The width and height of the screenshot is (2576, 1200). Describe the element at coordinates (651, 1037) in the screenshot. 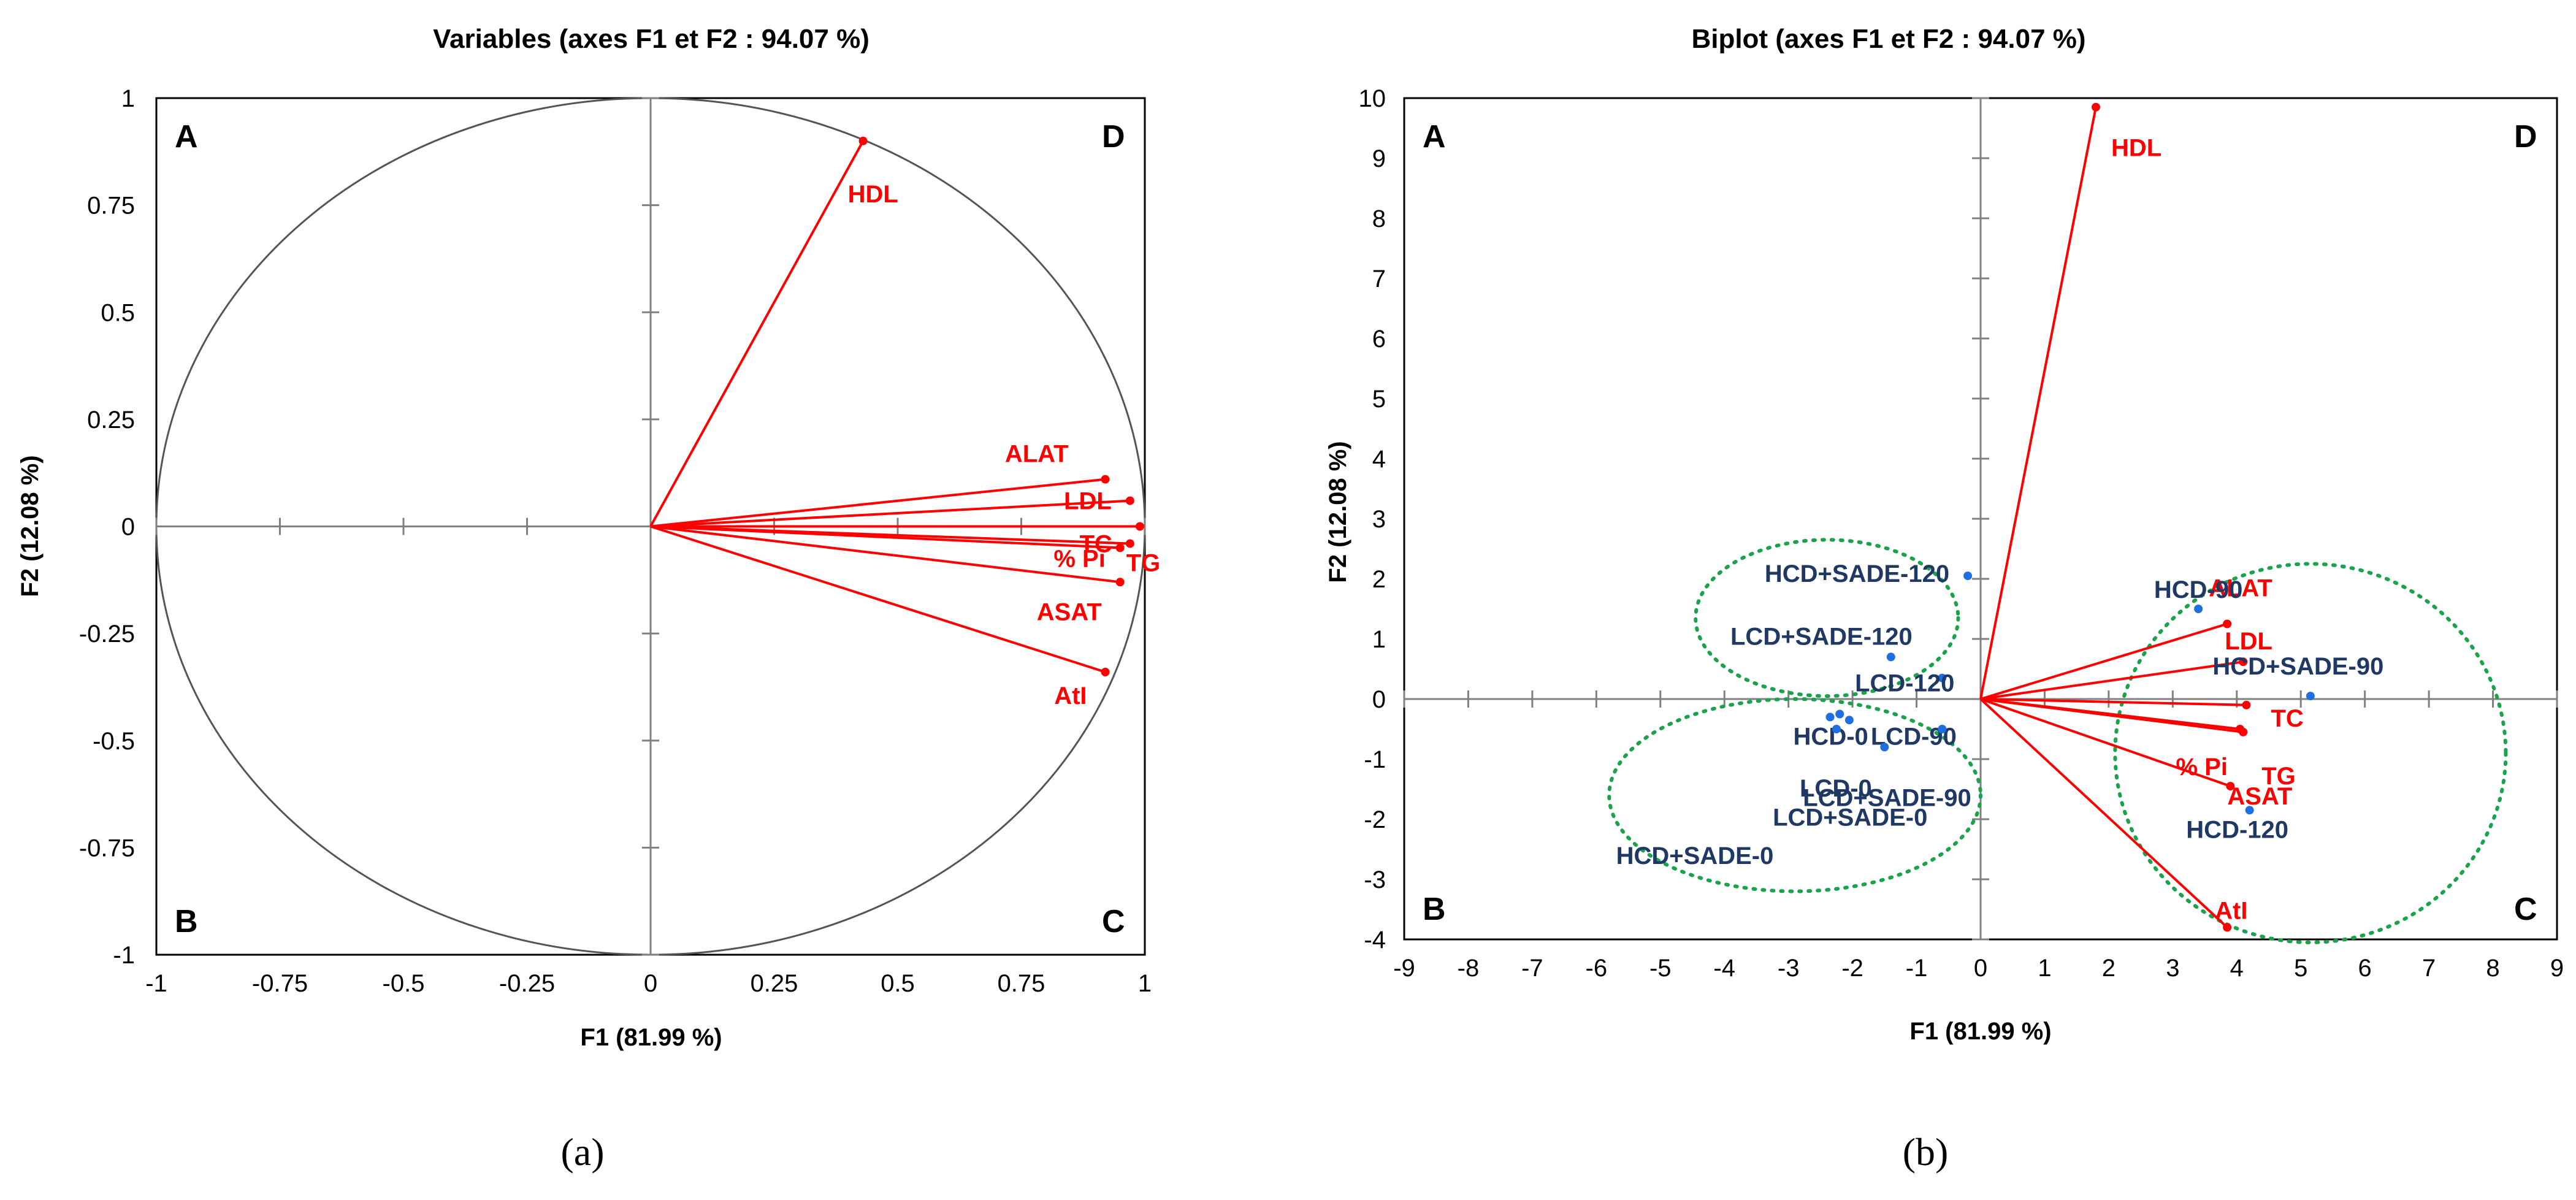

I see `panel-a-xlabel: F1 (81.99 %)` at that location.